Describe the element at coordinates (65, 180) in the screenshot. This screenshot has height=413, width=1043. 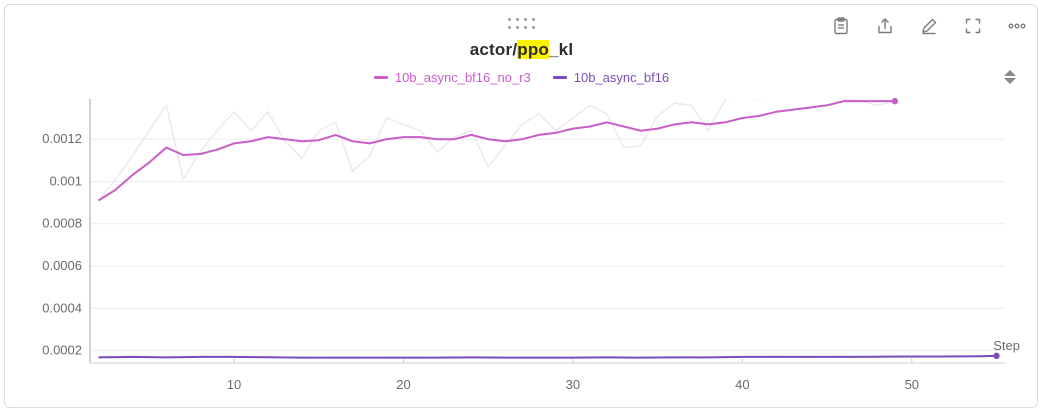
I see `y-tick-label: 0.001` at that location.